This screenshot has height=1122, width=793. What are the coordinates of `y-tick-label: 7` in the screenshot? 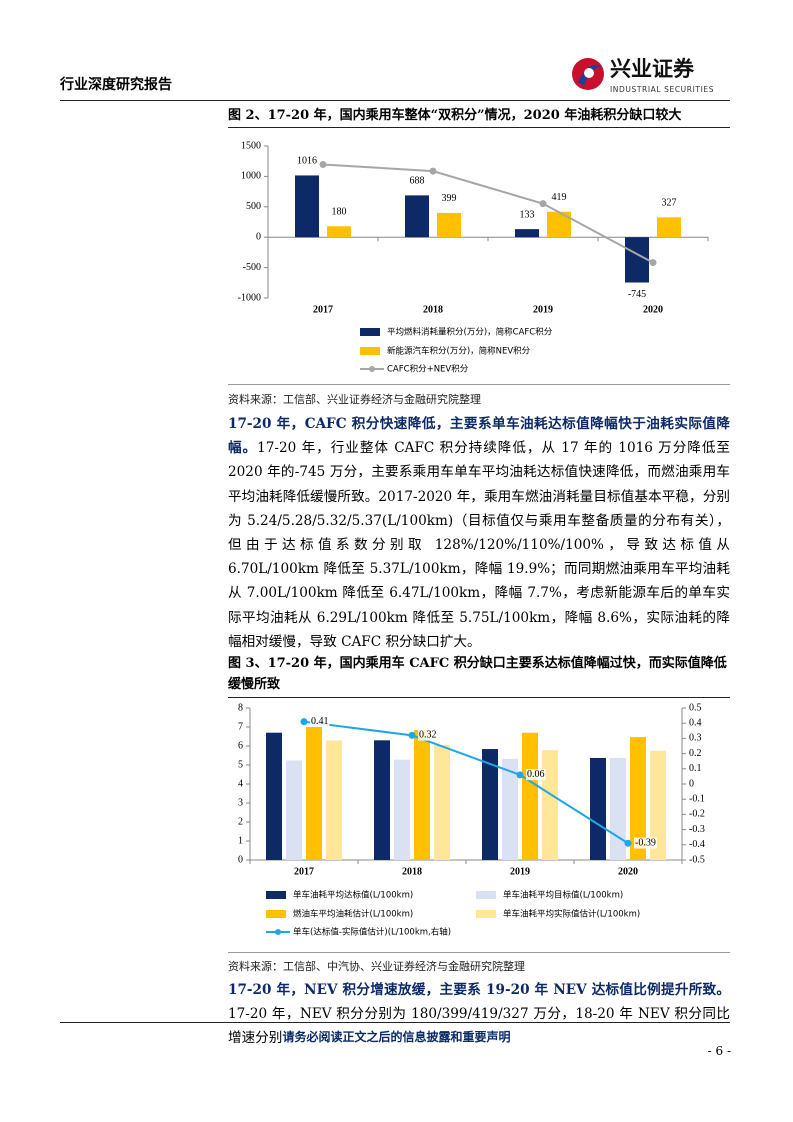 It's located at (240, 726).